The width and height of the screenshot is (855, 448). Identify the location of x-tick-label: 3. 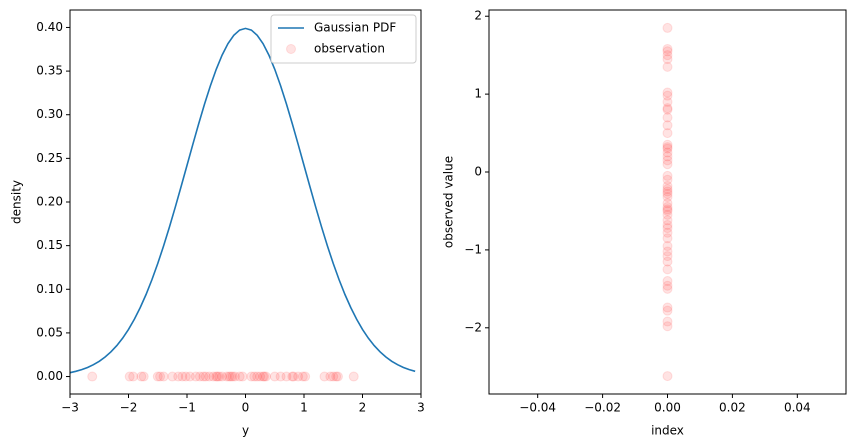
(421, 408).